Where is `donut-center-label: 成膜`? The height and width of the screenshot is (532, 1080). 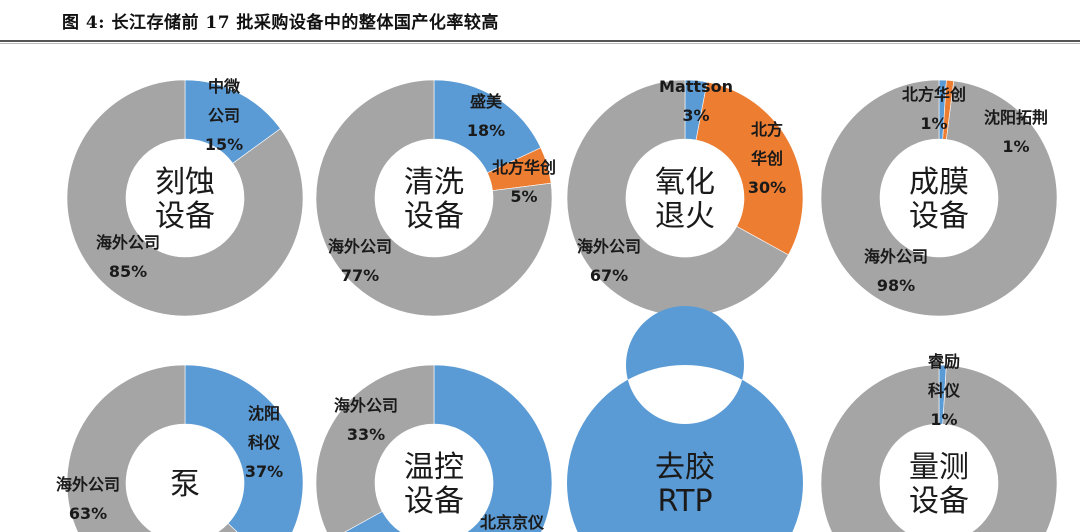
donut-center-label: 成膜 is located at coordinates (939, 182).